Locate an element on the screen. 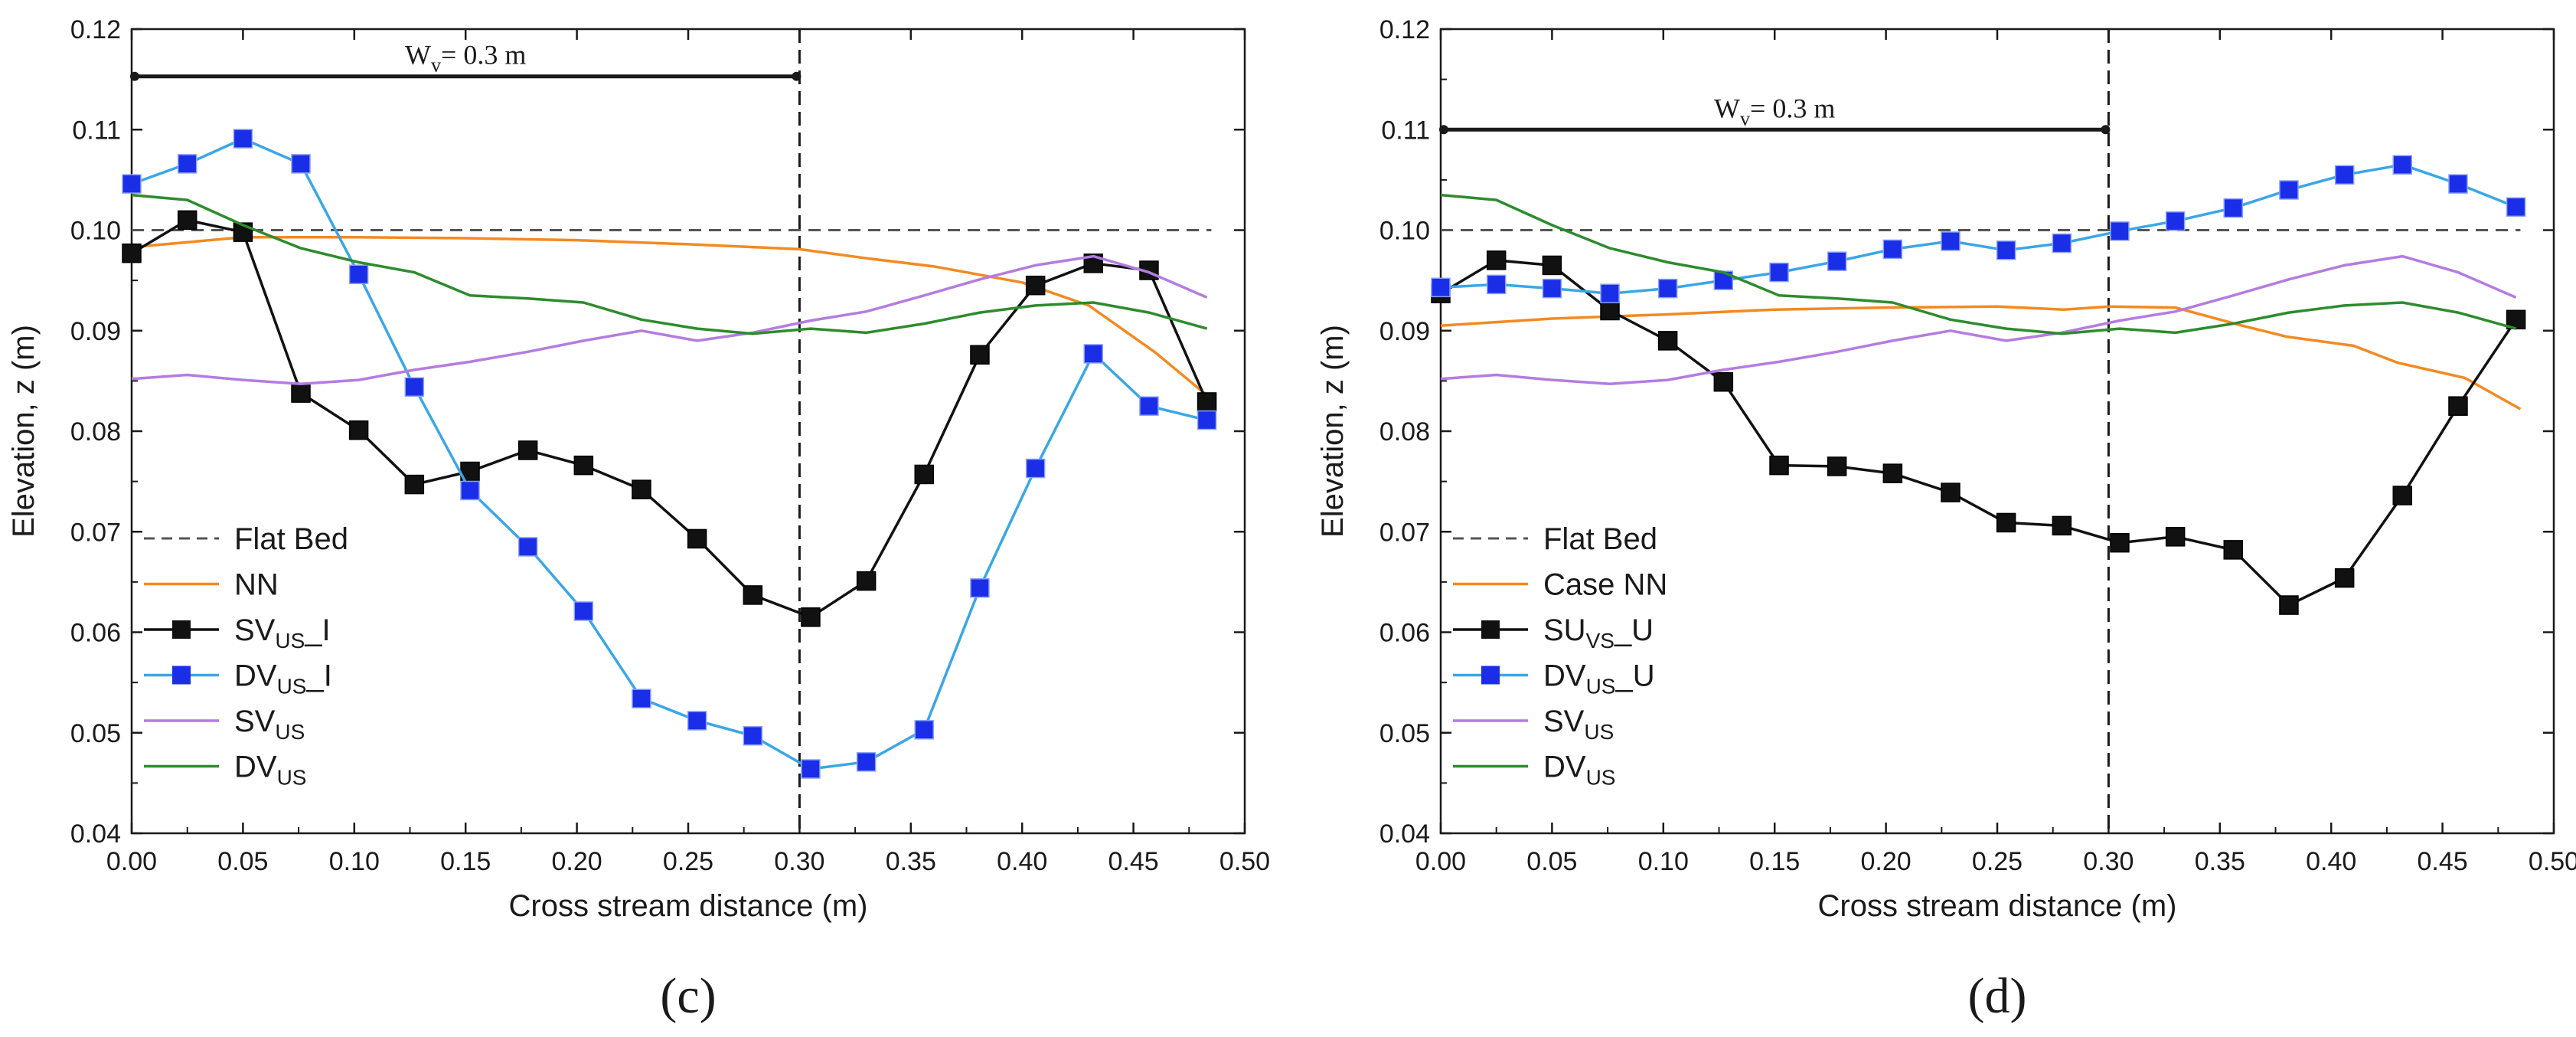 Image resolution: width=2576 pixels, height=1037 pixels. x-tick-label: 0.25 is located at coordinates (1997, 862).